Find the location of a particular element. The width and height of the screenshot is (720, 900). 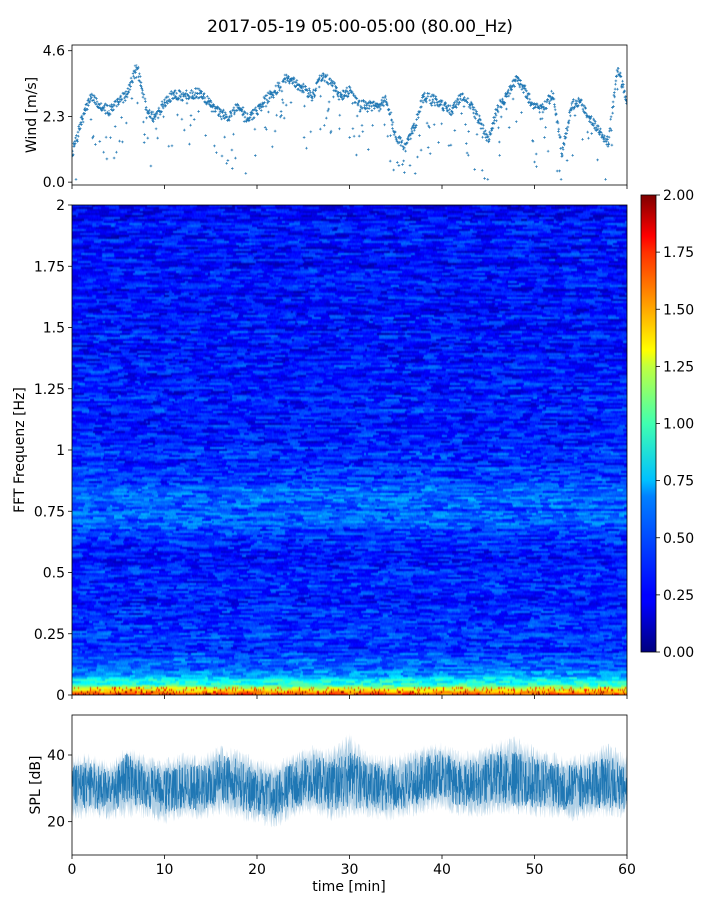

colorbar-tick-label: 1.25 is located at coordinates (678, 367).